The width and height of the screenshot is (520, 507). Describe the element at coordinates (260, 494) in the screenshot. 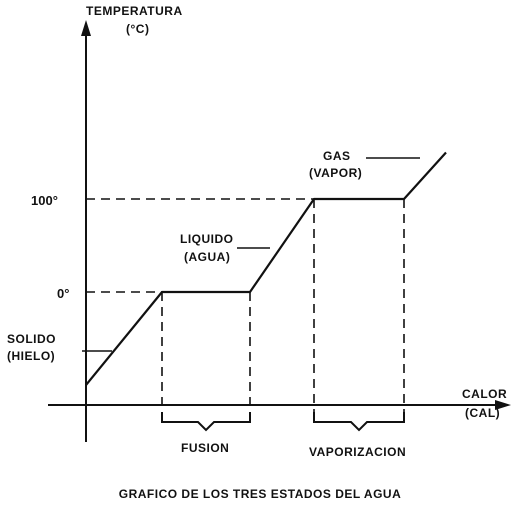

I see `chart-title: GRAFICO DE LOS TRES ESTADOS DEL AGUA` at that location.